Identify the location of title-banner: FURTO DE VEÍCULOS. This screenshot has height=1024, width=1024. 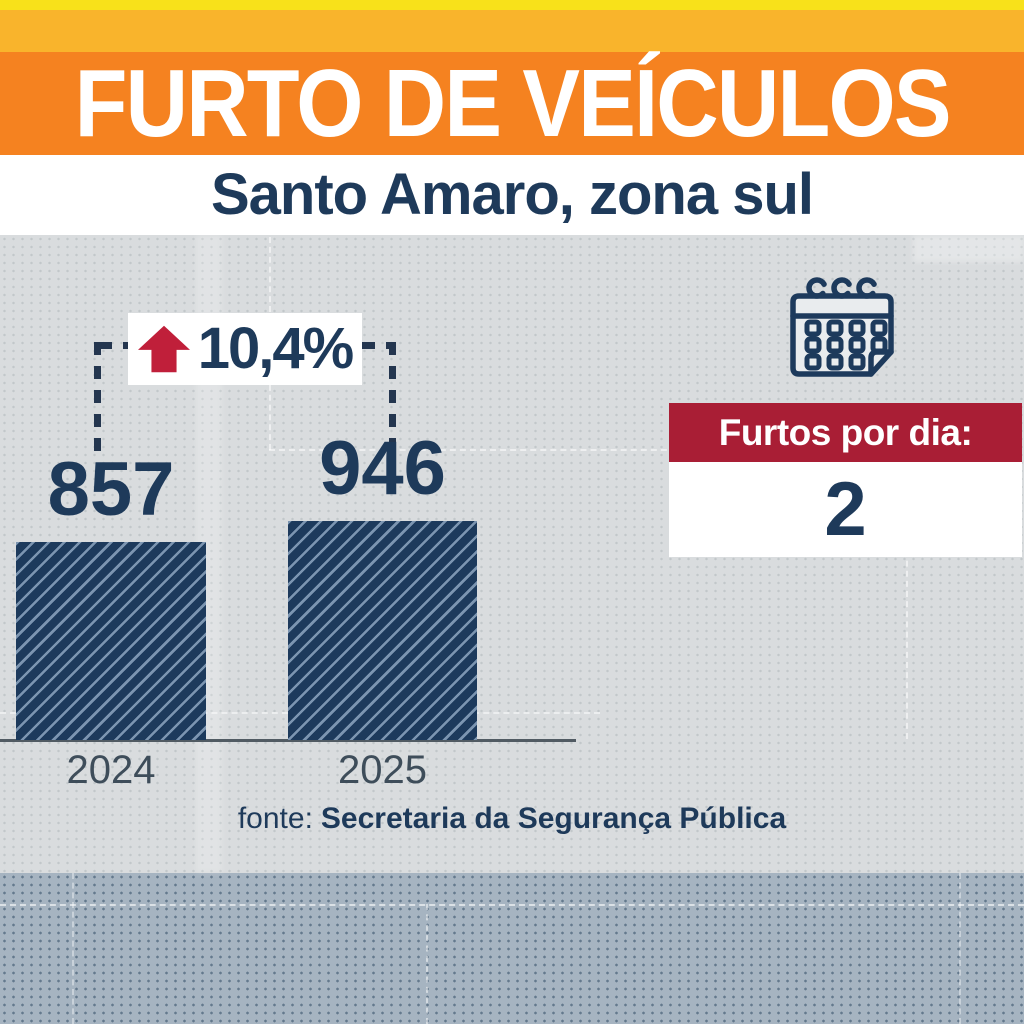
(512, 103).